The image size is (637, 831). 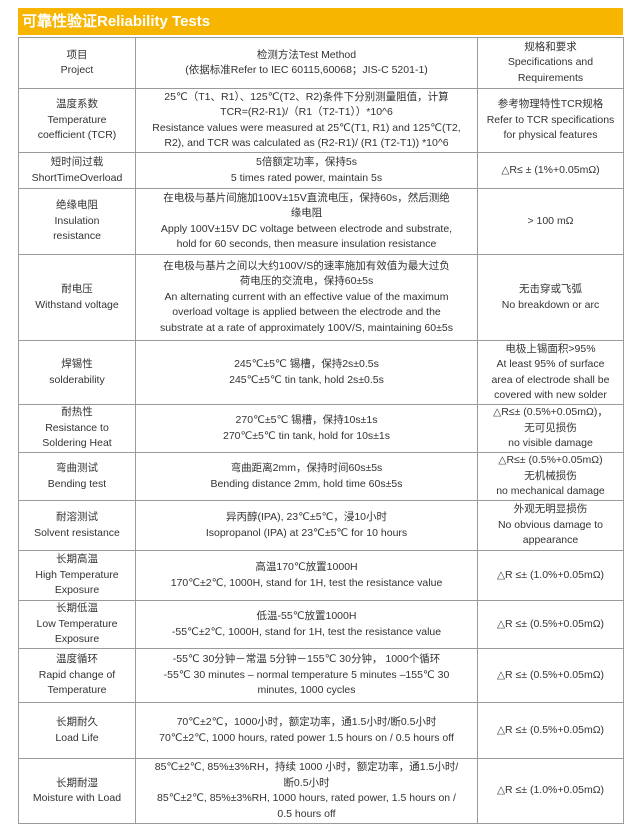 I want to click on cell-line: Rapid change of, so click(x=77, y=674).